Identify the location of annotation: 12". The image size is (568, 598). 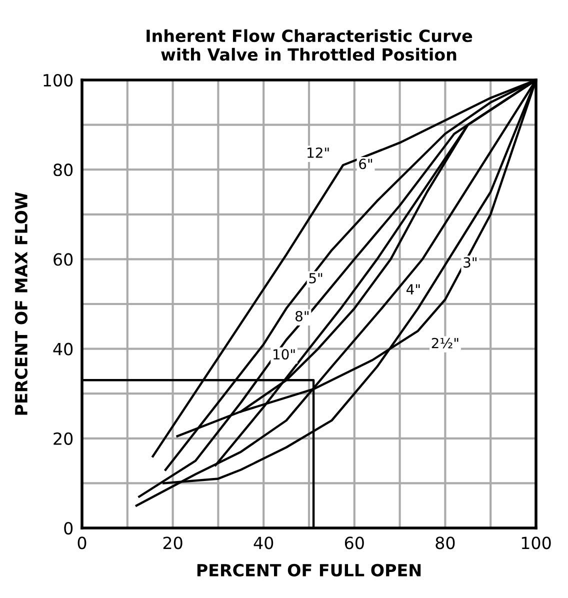
(318, 152).